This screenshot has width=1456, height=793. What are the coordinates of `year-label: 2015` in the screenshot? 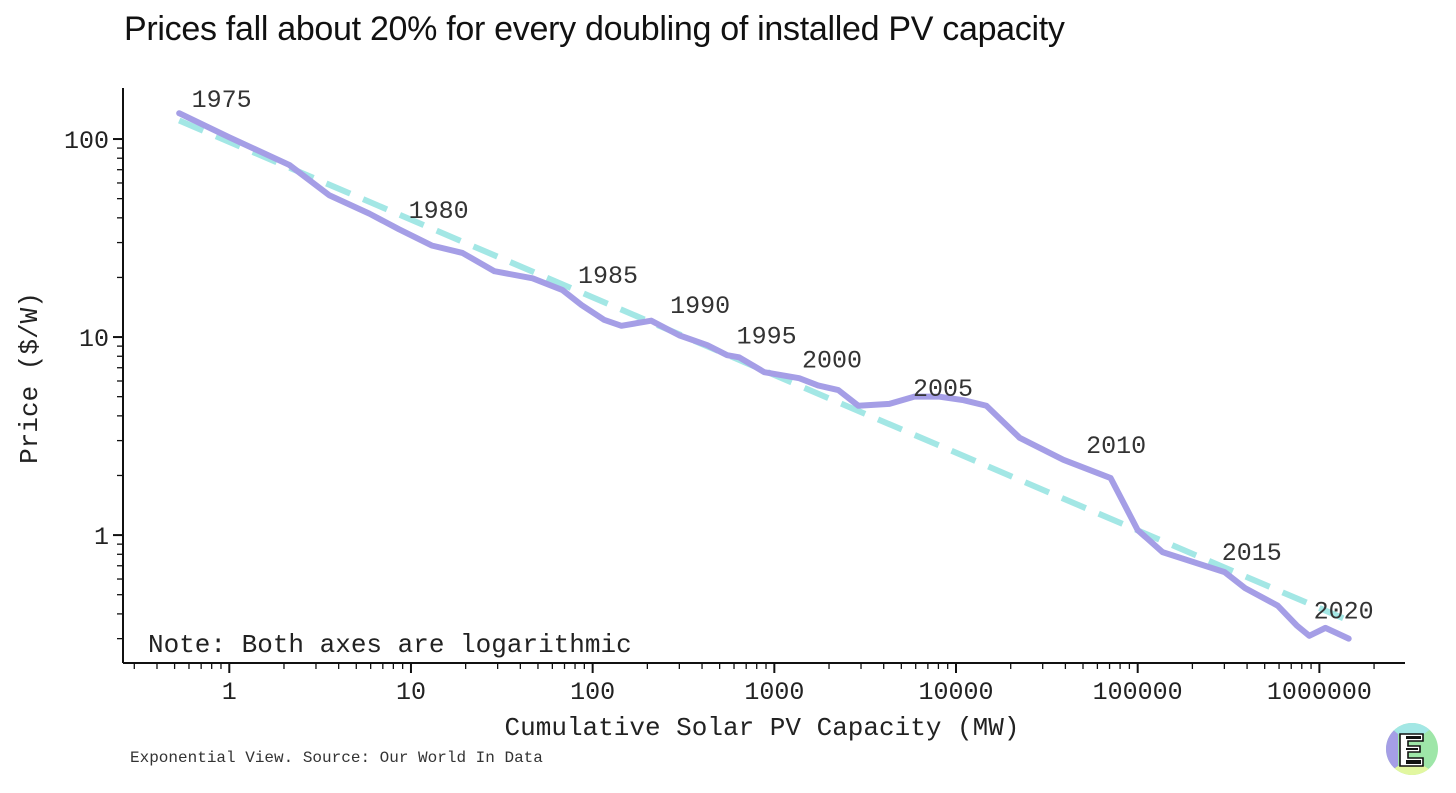 It's located at (1252, 553).